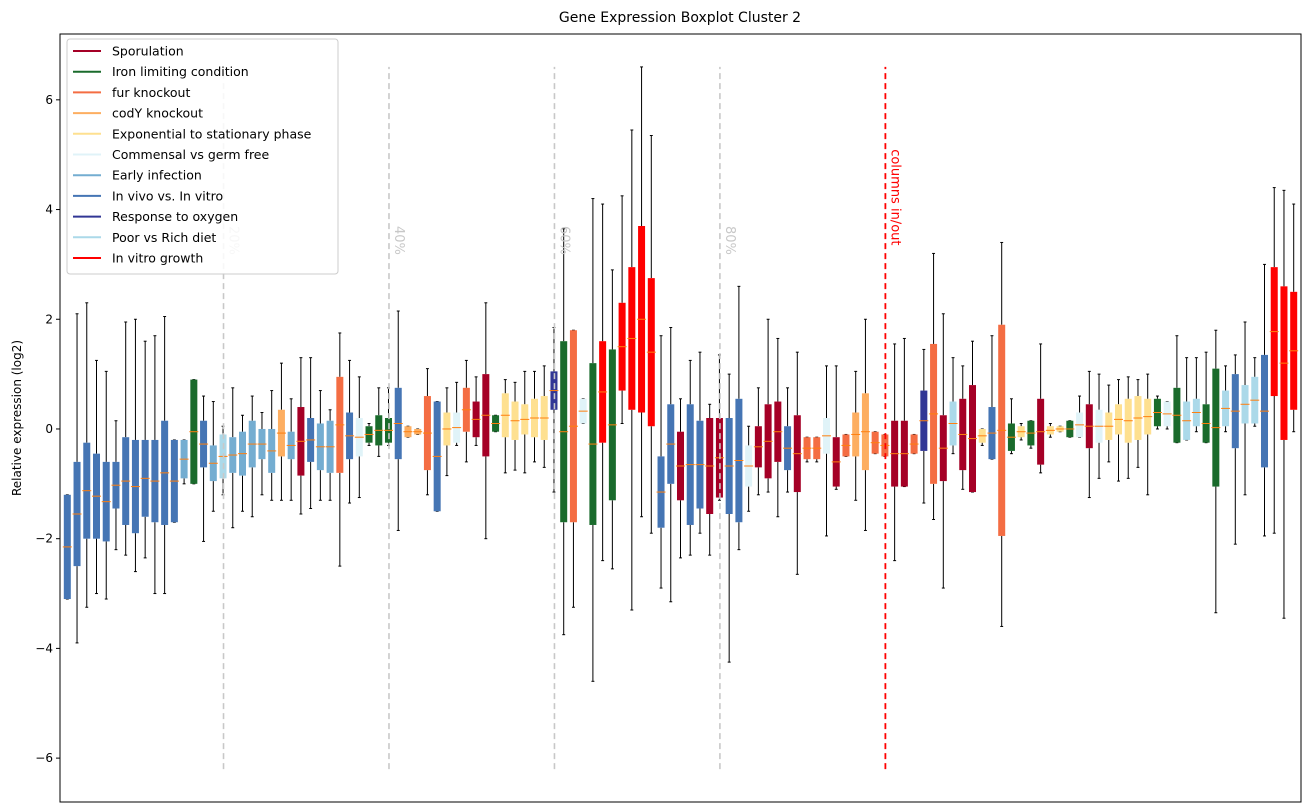  Describe the element at coordinates (49, 210) in the screenshot. I see `y-tick-label: 4` at that location.